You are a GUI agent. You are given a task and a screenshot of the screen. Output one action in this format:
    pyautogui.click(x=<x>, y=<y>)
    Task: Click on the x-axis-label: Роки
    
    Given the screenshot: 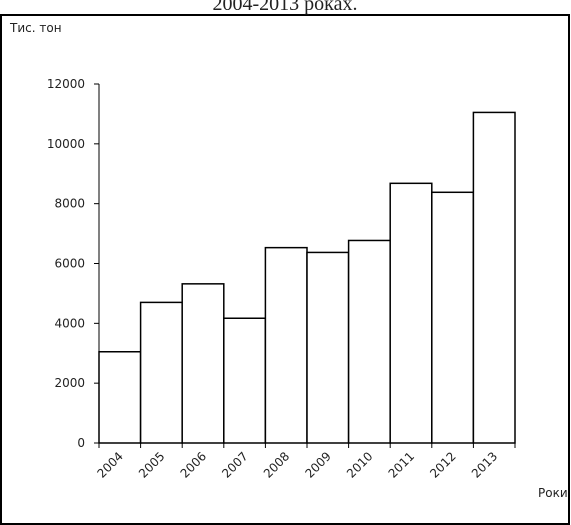 What is the action you would take?
    pyautogui.click(x=553, y=493)
    